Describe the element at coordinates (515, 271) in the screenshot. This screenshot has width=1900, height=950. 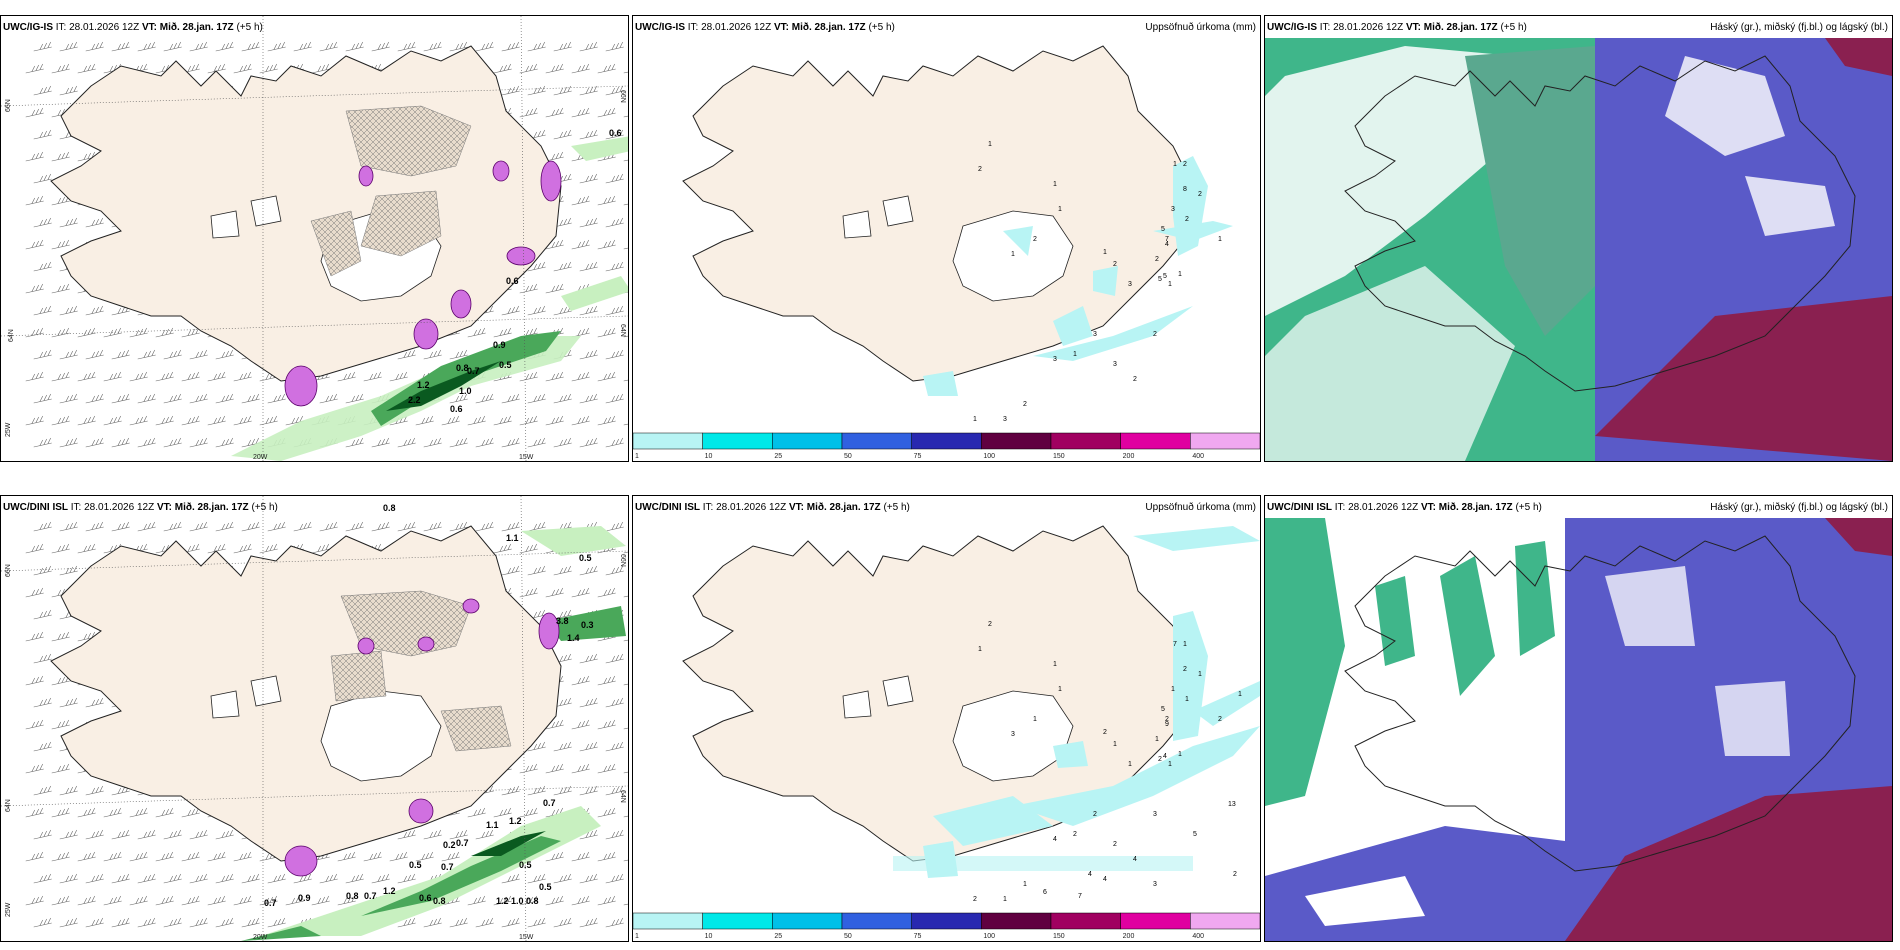
I see `wind-labels: 0.6 0.9 0.5 0.8 0.7 1.0 0.6 2.2 1.2 0.6` at that location.